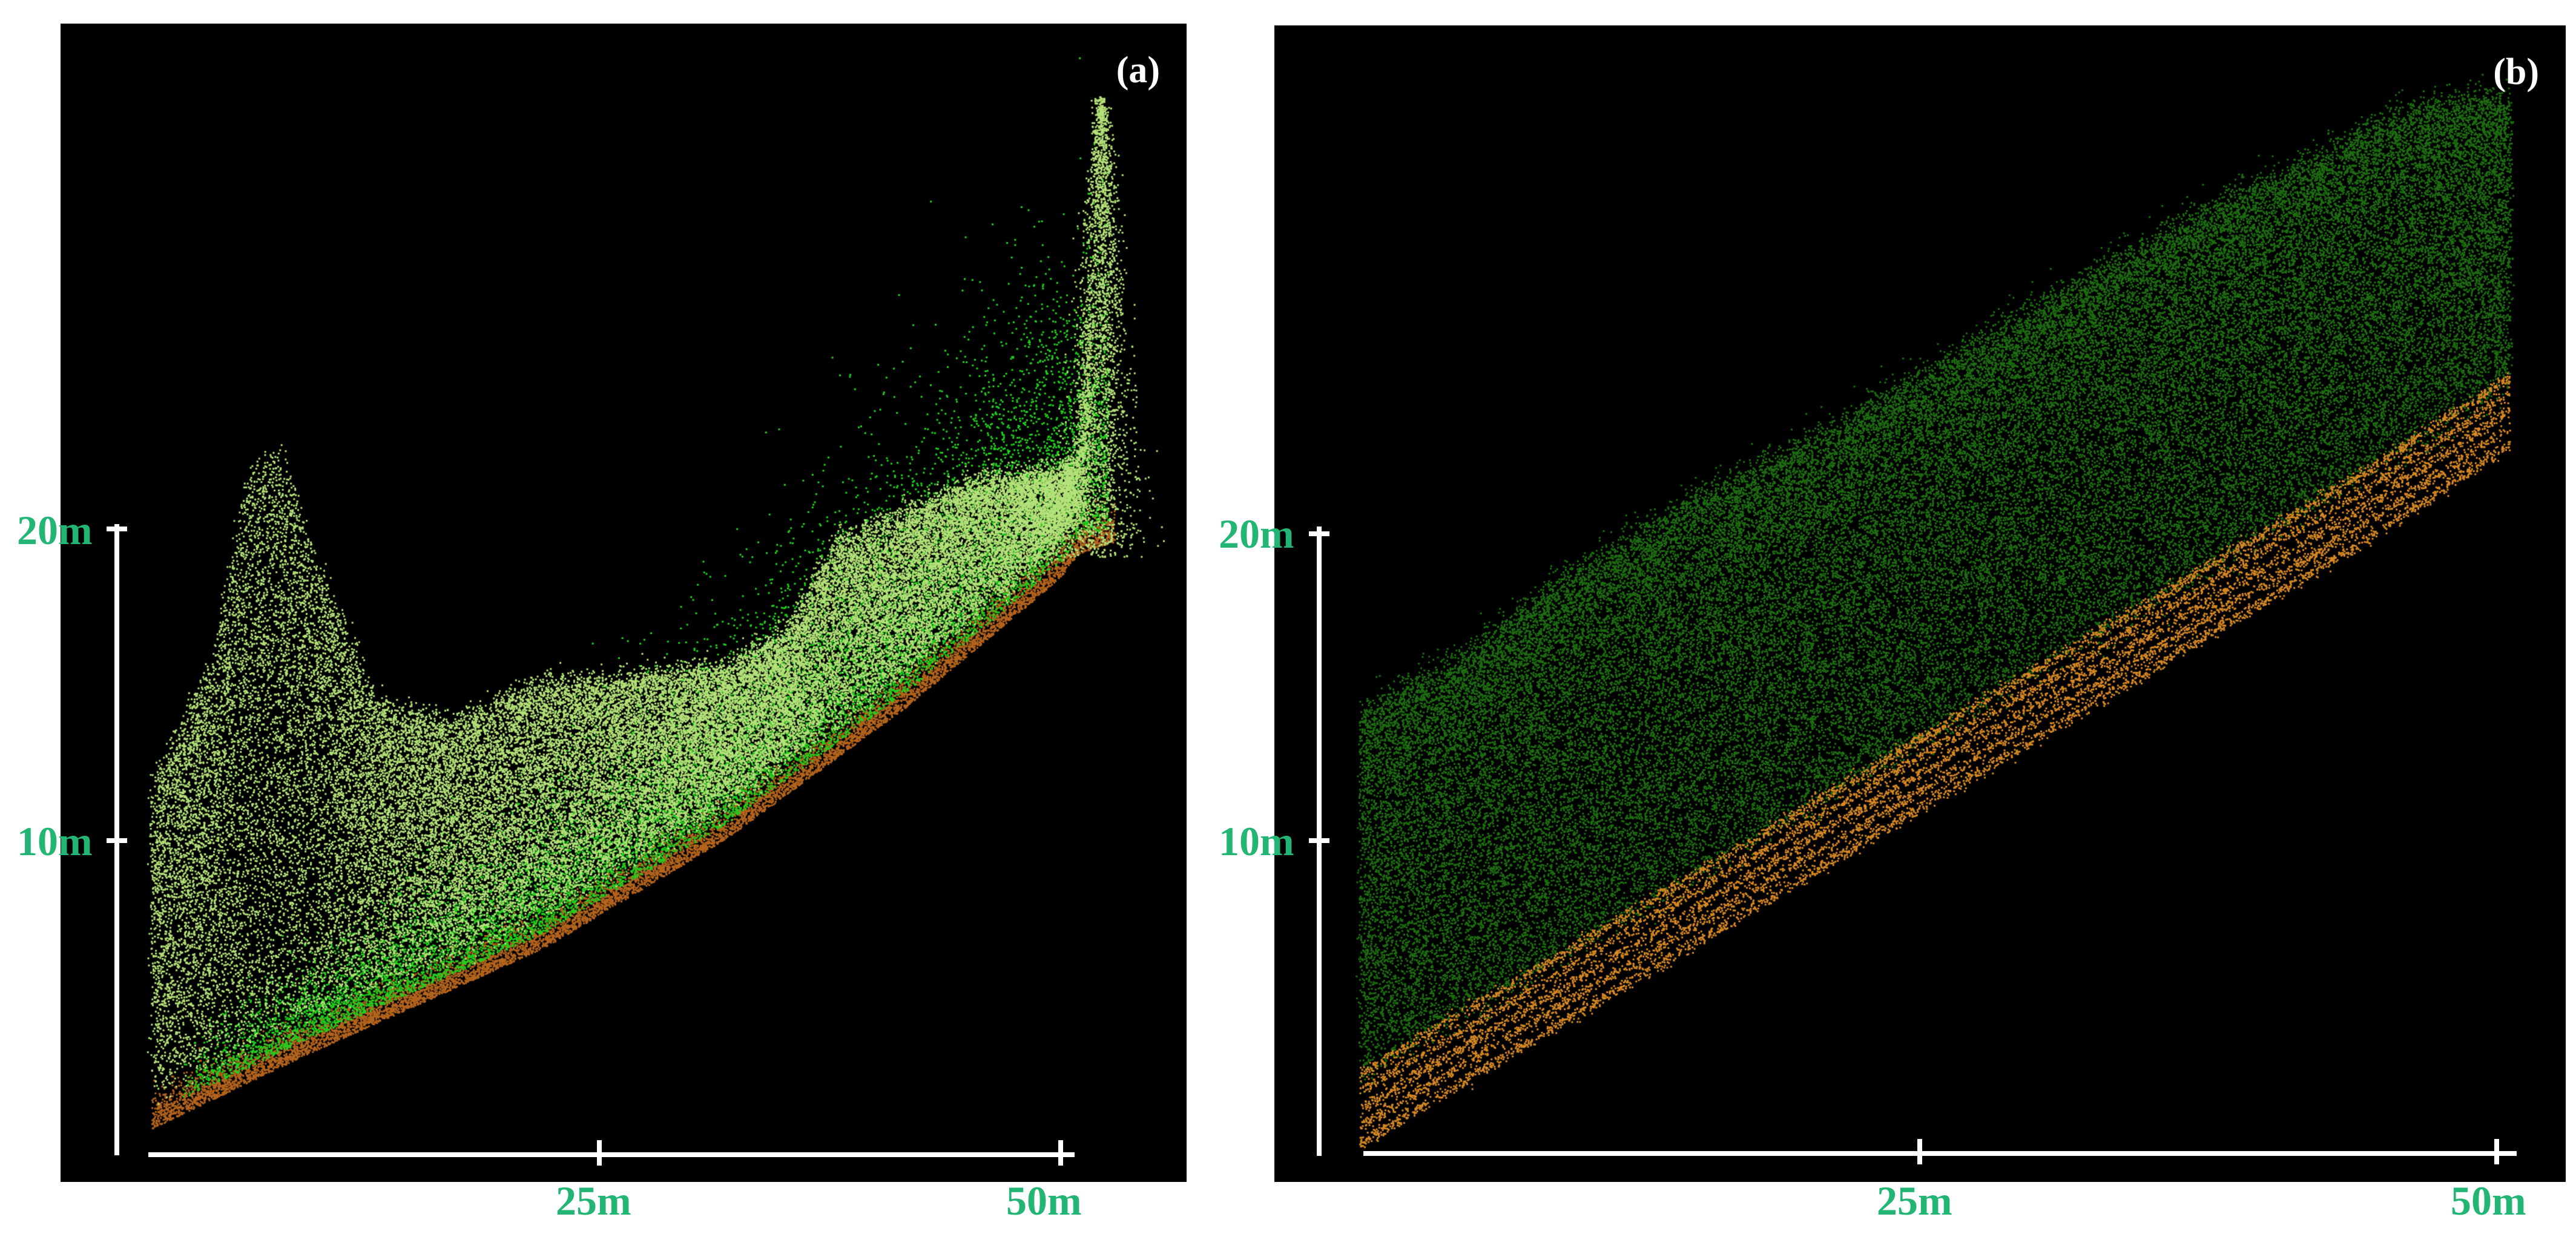 The height and width of the screenshot is (1237, 2576). Describe the element at coordinates (1940, 1153) in the screenshot. I see `x-axis-b` at that location.